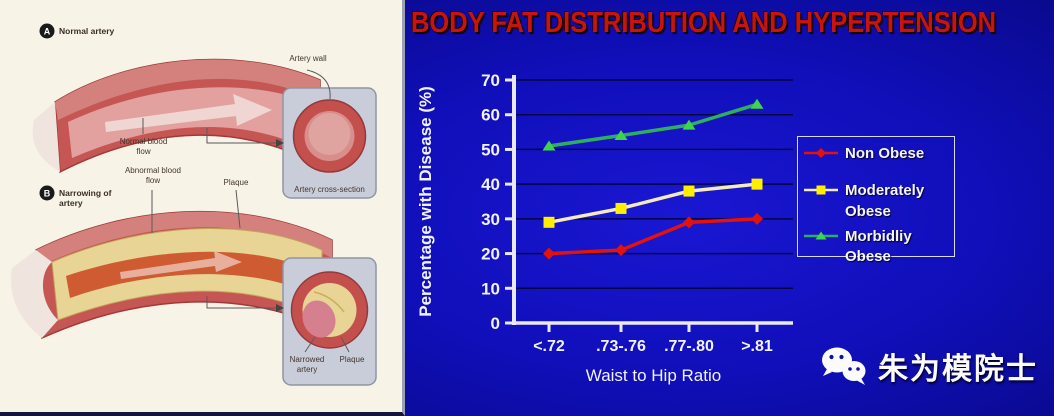 This screenshot has height=416, width=1054. What do you see at coordinates (821, 190) in the screenshot?
I see `moderately-obese-swatch-icon` at bounding box center [821, 190].